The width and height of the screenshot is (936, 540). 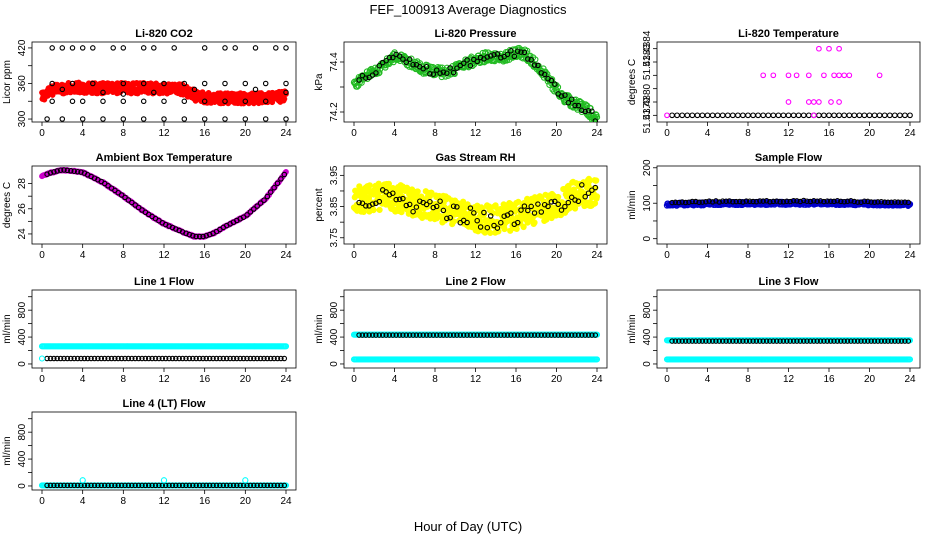 What do you see at coordinates (246, 379) in the screenshot?
I see `x-tick-label: 20` at bounding box center [246, 379].